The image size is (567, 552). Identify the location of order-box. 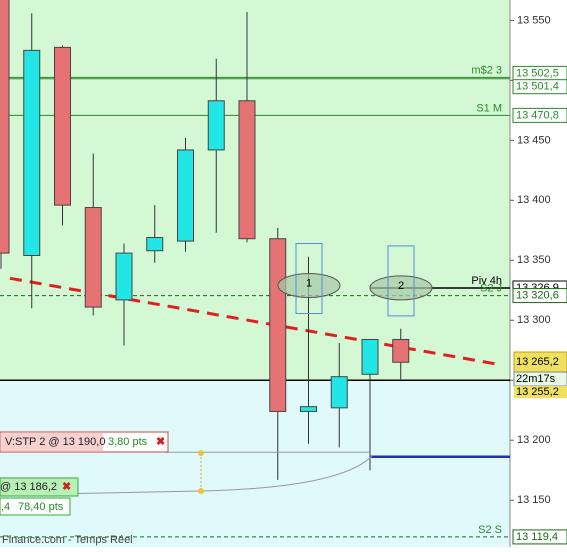
(39, 487).